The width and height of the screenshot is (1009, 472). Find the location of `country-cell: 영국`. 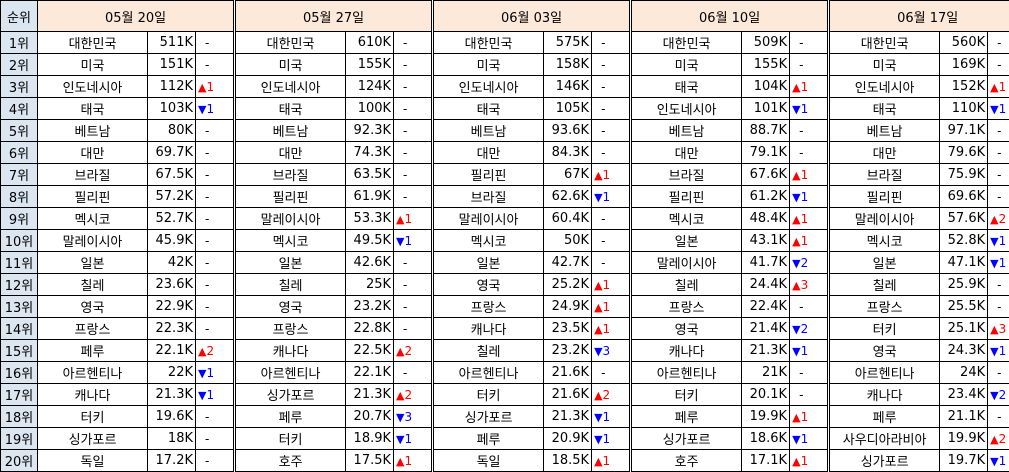

country-cell: 영국 is located at coordinates (93, 307).